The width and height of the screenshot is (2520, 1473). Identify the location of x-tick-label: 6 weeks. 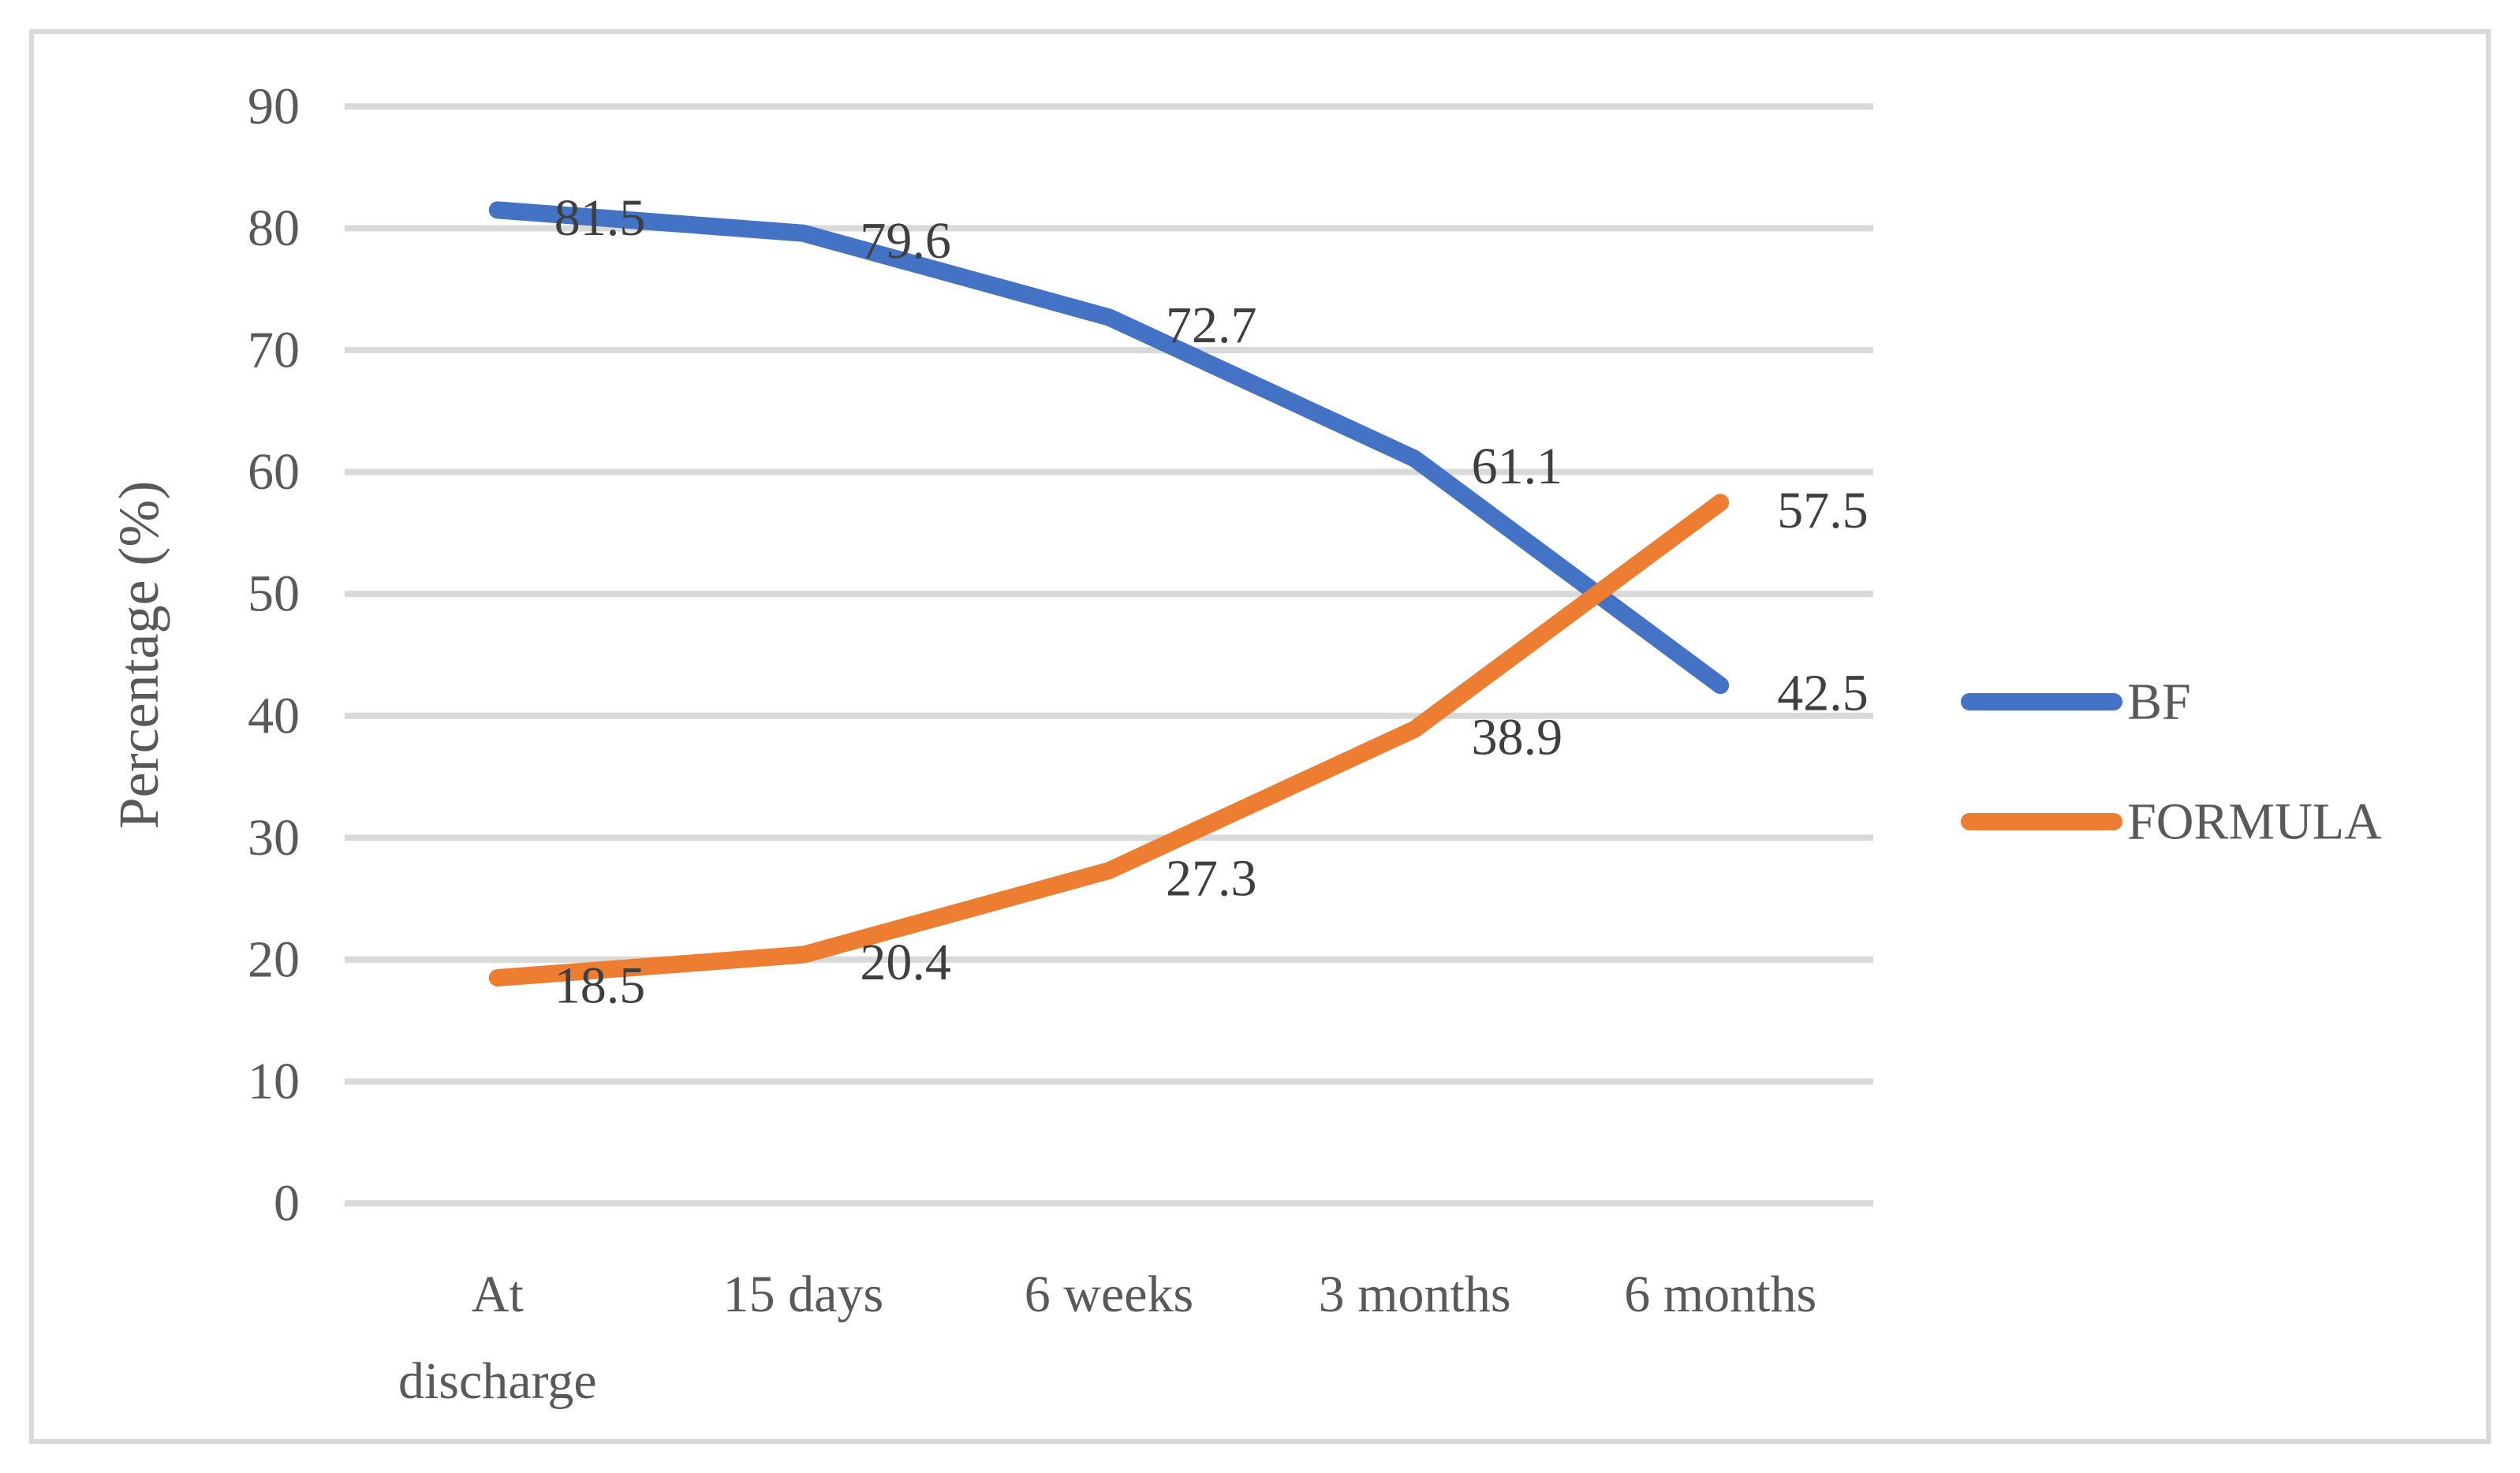
(1109, 1294).